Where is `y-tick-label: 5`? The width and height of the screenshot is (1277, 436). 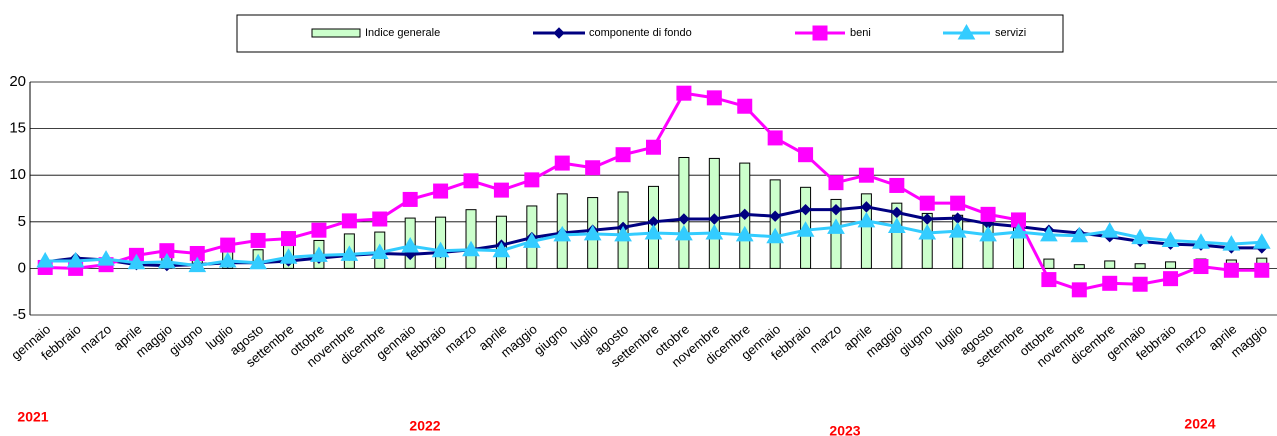
y-tick-label: 5 is located at coordinates (22, 221).